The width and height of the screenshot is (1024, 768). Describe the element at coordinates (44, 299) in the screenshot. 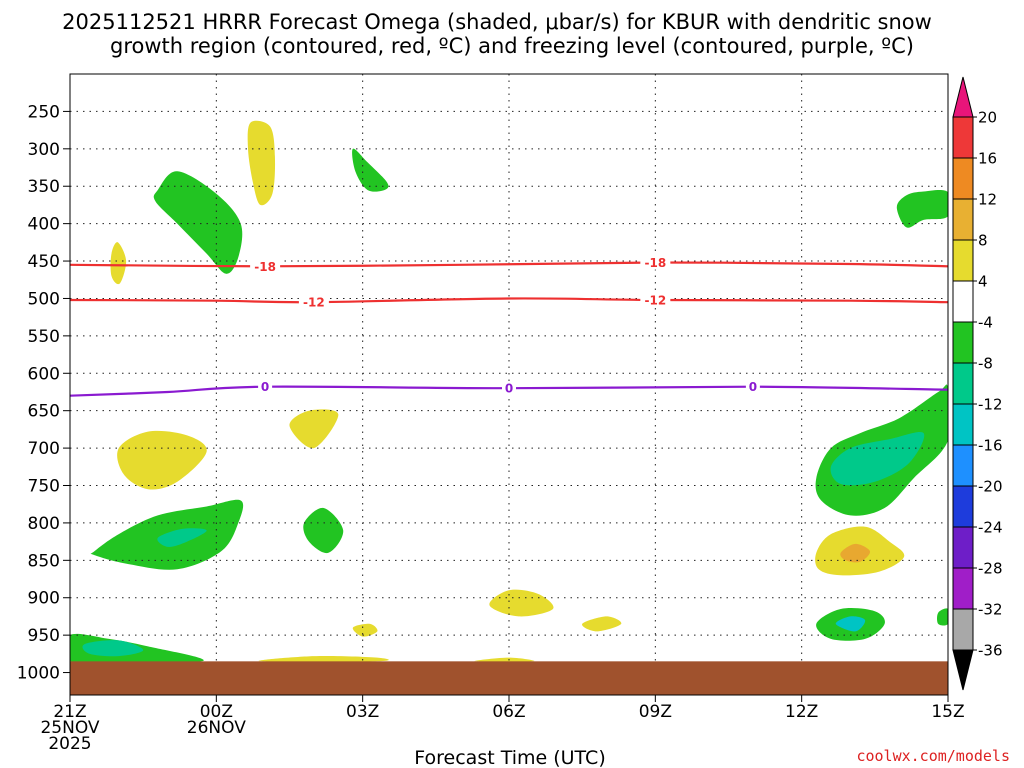

I see `ytick-label-500: 500` at that location.